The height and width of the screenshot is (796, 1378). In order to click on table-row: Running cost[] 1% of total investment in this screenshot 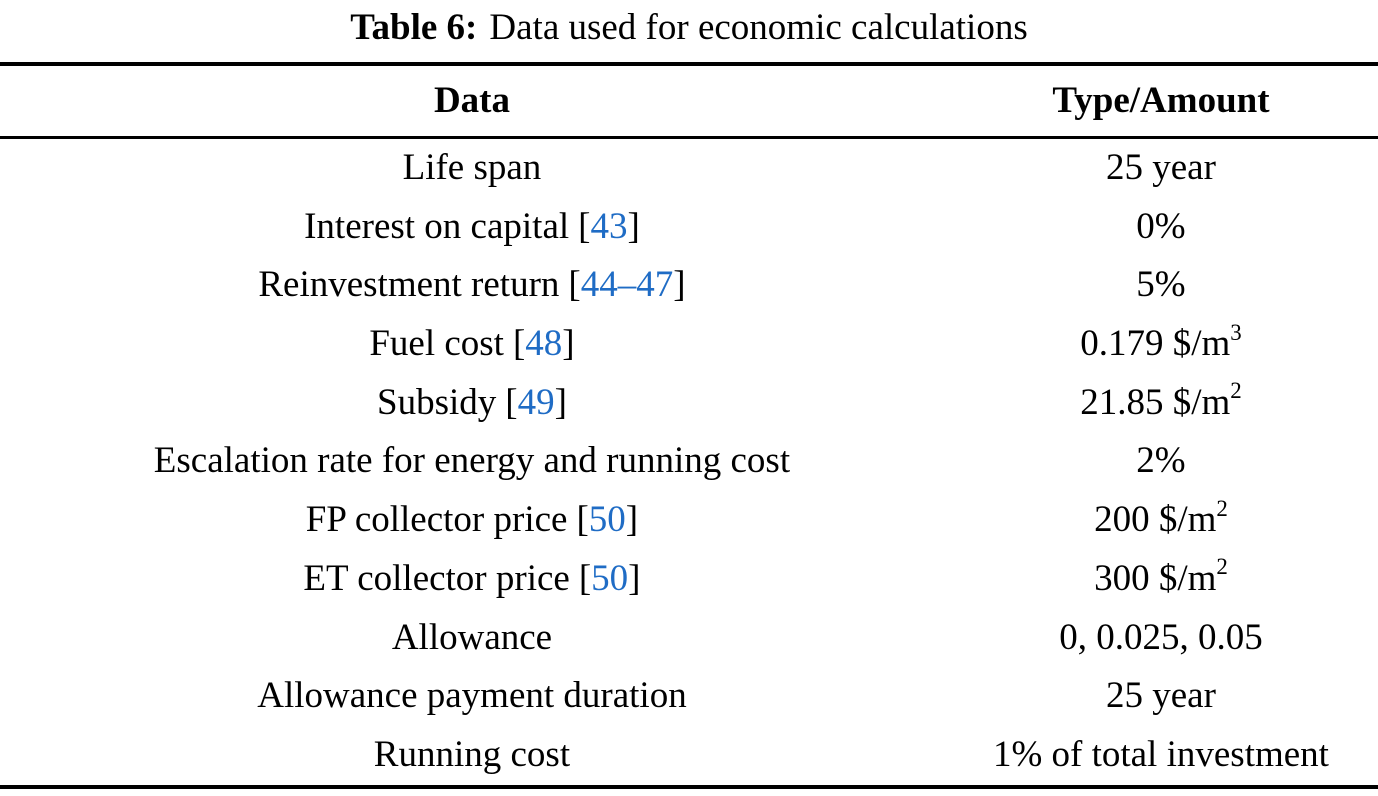, I will do `click(689, 755)`.